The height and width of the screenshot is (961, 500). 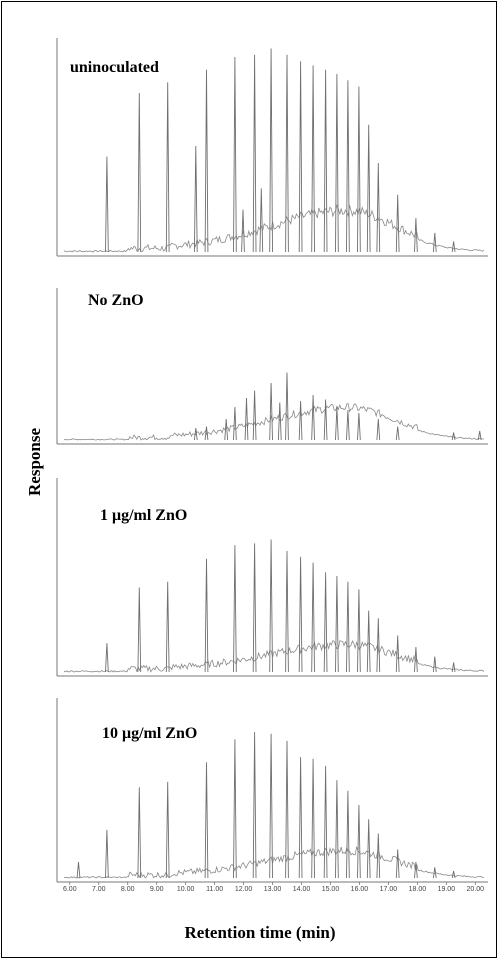 What do you see at coordinates (302, 889) in the screenshot?
I see `x-tick-label: 14.00` at bounding box center [302, 889].